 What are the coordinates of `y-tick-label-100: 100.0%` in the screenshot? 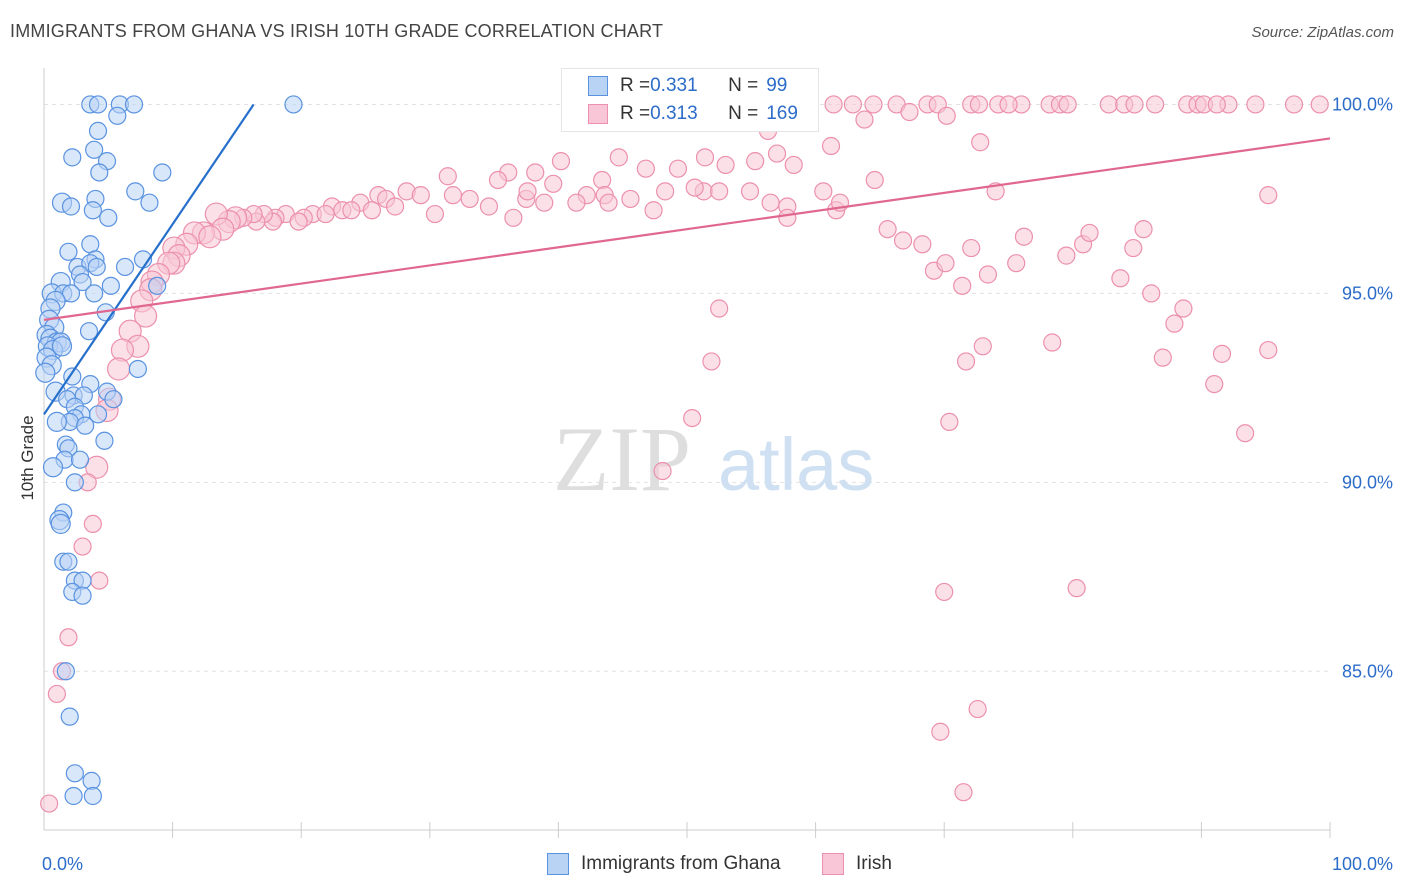 It's located at (1362, 104).